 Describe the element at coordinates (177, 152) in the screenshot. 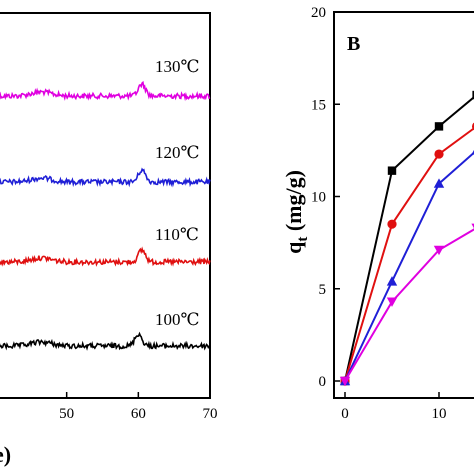

I see `xrd-temperature-label: 120℃` at that location.